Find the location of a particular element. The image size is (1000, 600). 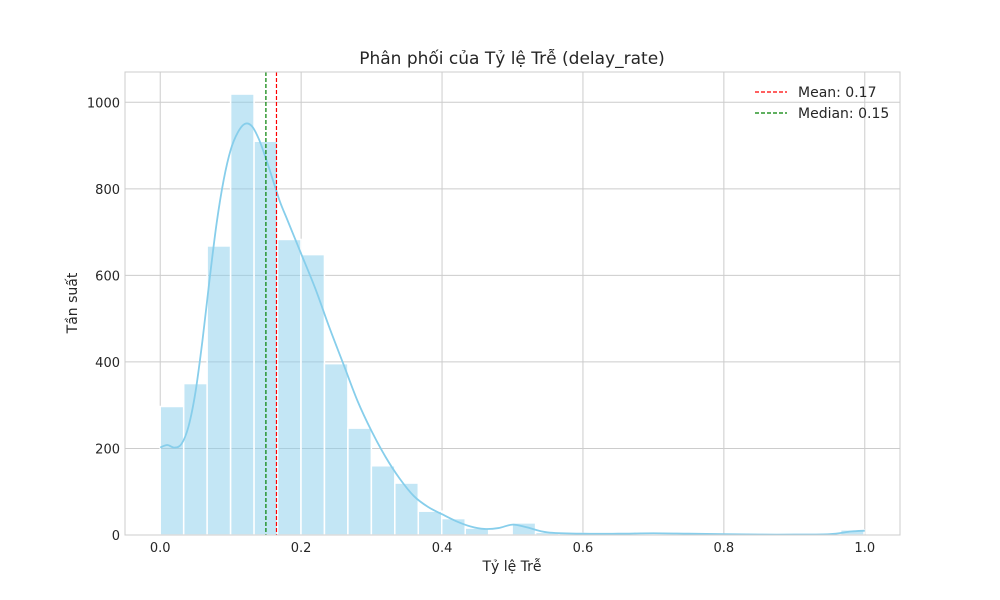

chart-title: Phân phối của Tỷ lệ Trễ (delay_rate) is located at coordinates (512, 58).